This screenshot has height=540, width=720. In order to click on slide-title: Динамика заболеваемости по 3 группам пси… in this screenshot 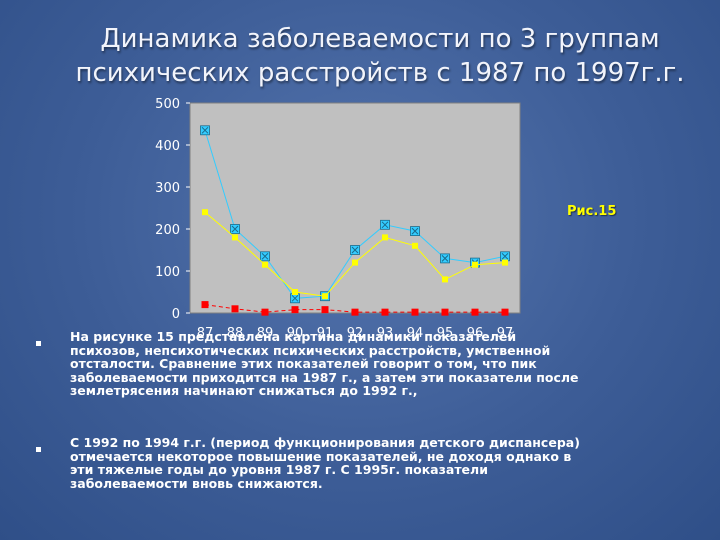, I will do `click(380, 56)`.